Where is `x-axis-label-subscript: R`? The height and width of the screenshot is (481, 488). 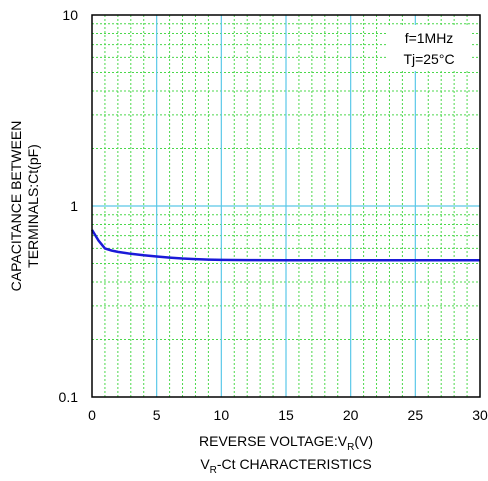
x-axis-label-subscript: R is located at coordinates (350, 447).